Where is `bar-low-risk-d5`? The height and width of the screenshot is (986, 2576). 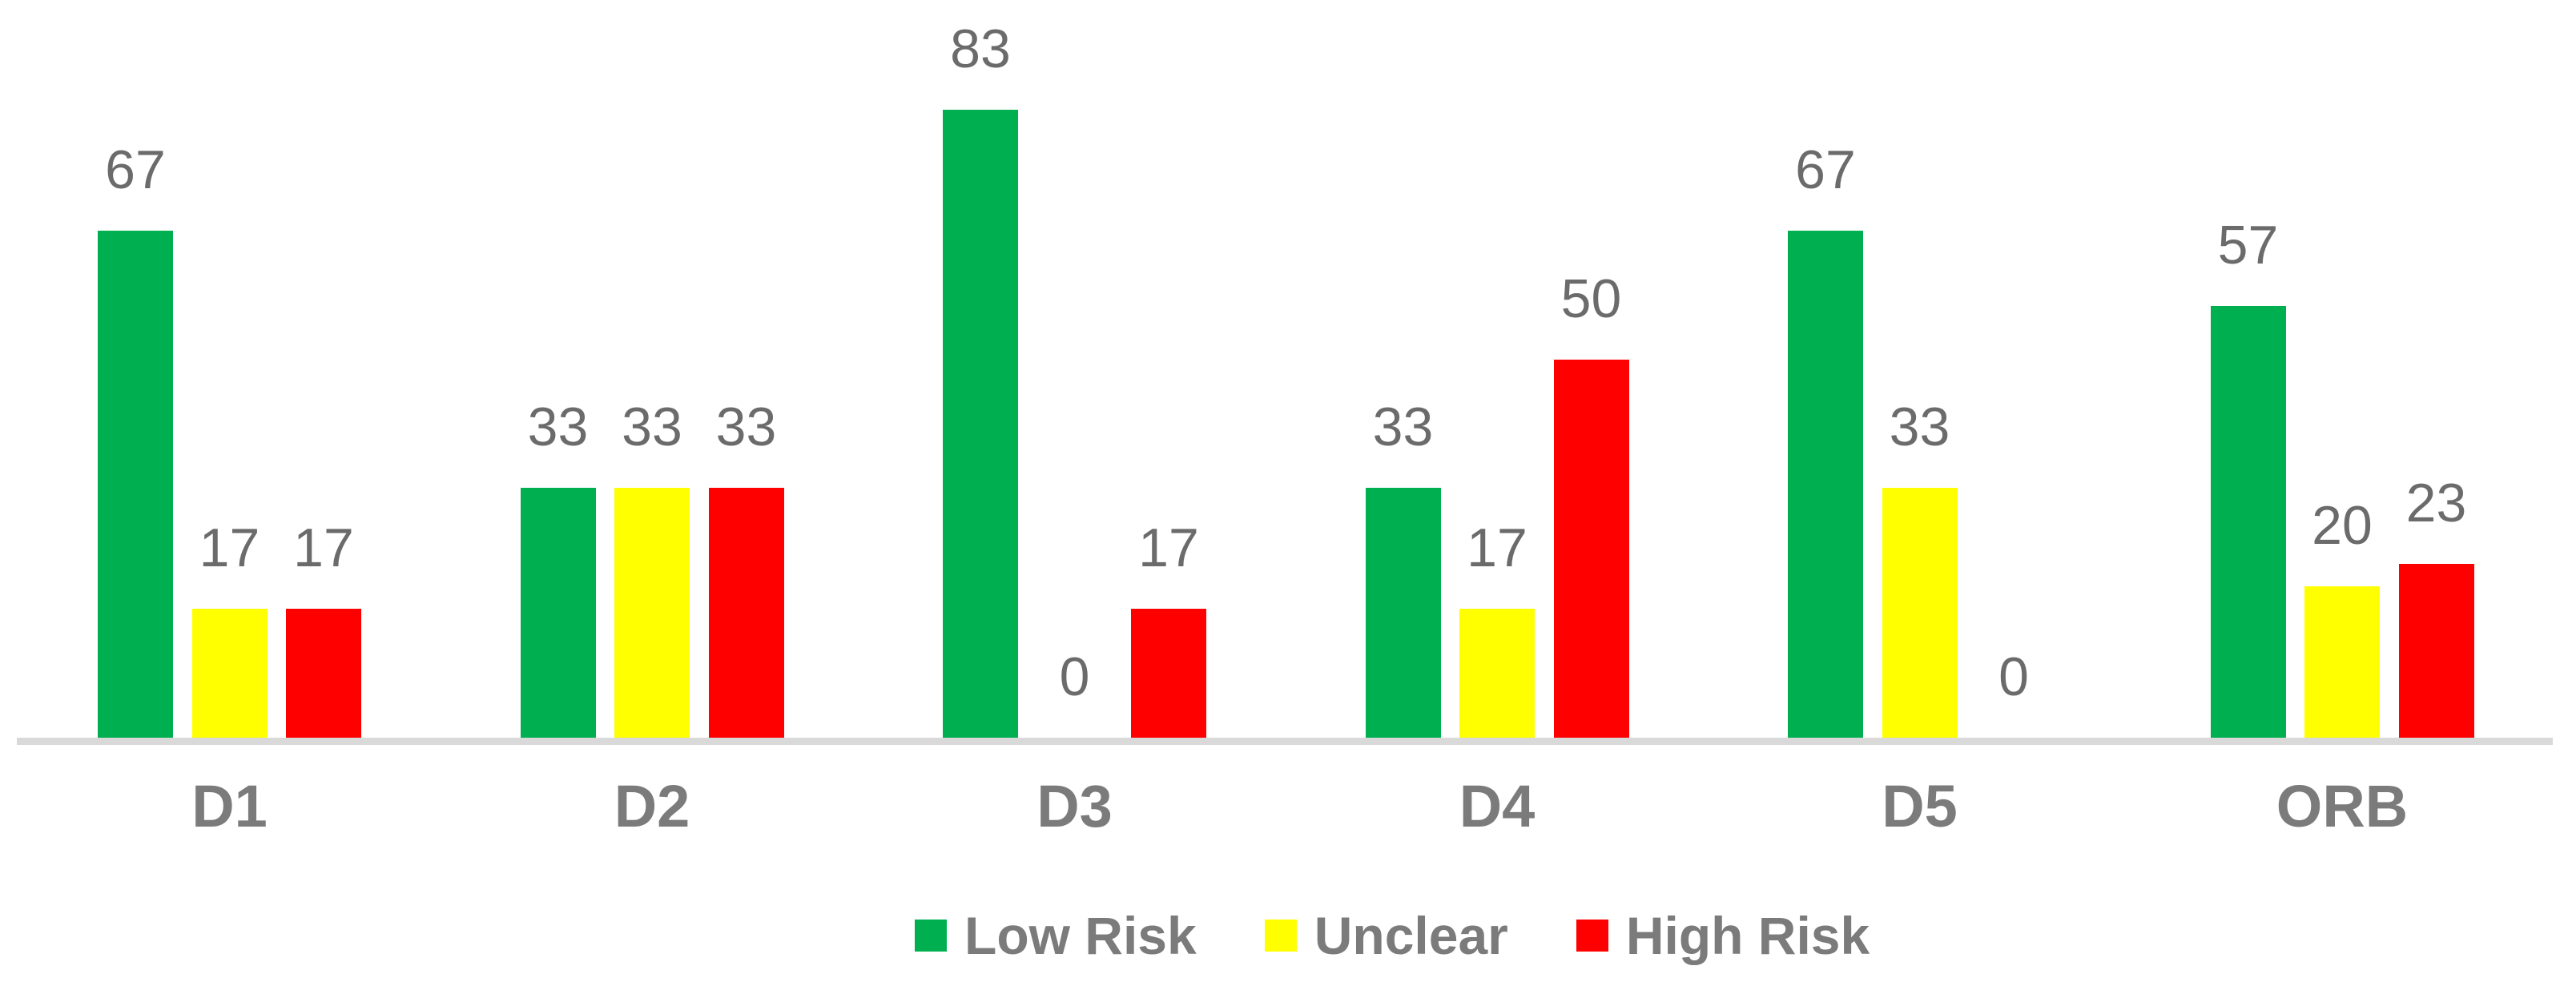 bar-low-risk-d5 is located at coordinates (1825, 484).